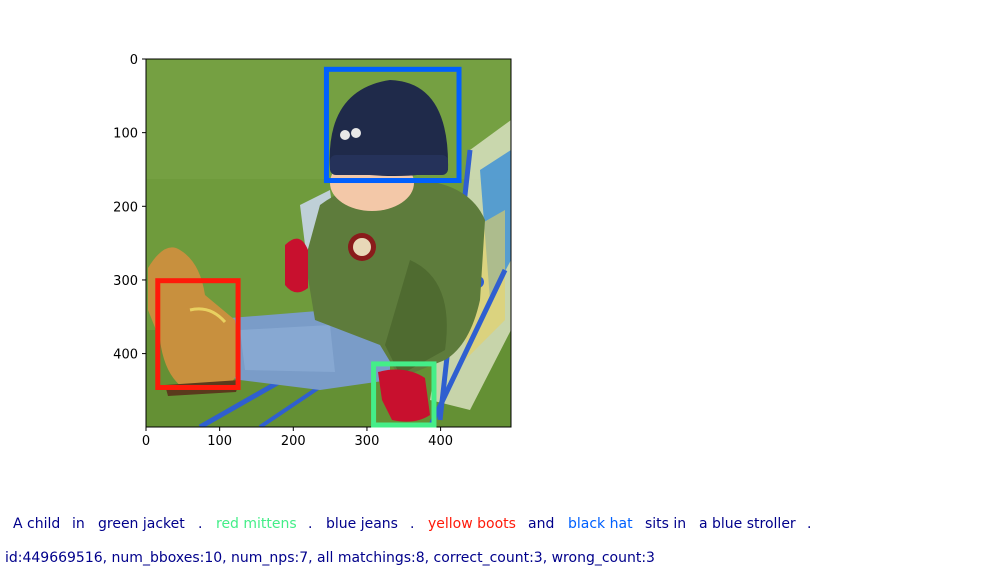 This screenshot has width=1000, height=580. Describe the element at coordinates (219, 441) in the screenshot. I see `x-tick-label: 100` at that location.